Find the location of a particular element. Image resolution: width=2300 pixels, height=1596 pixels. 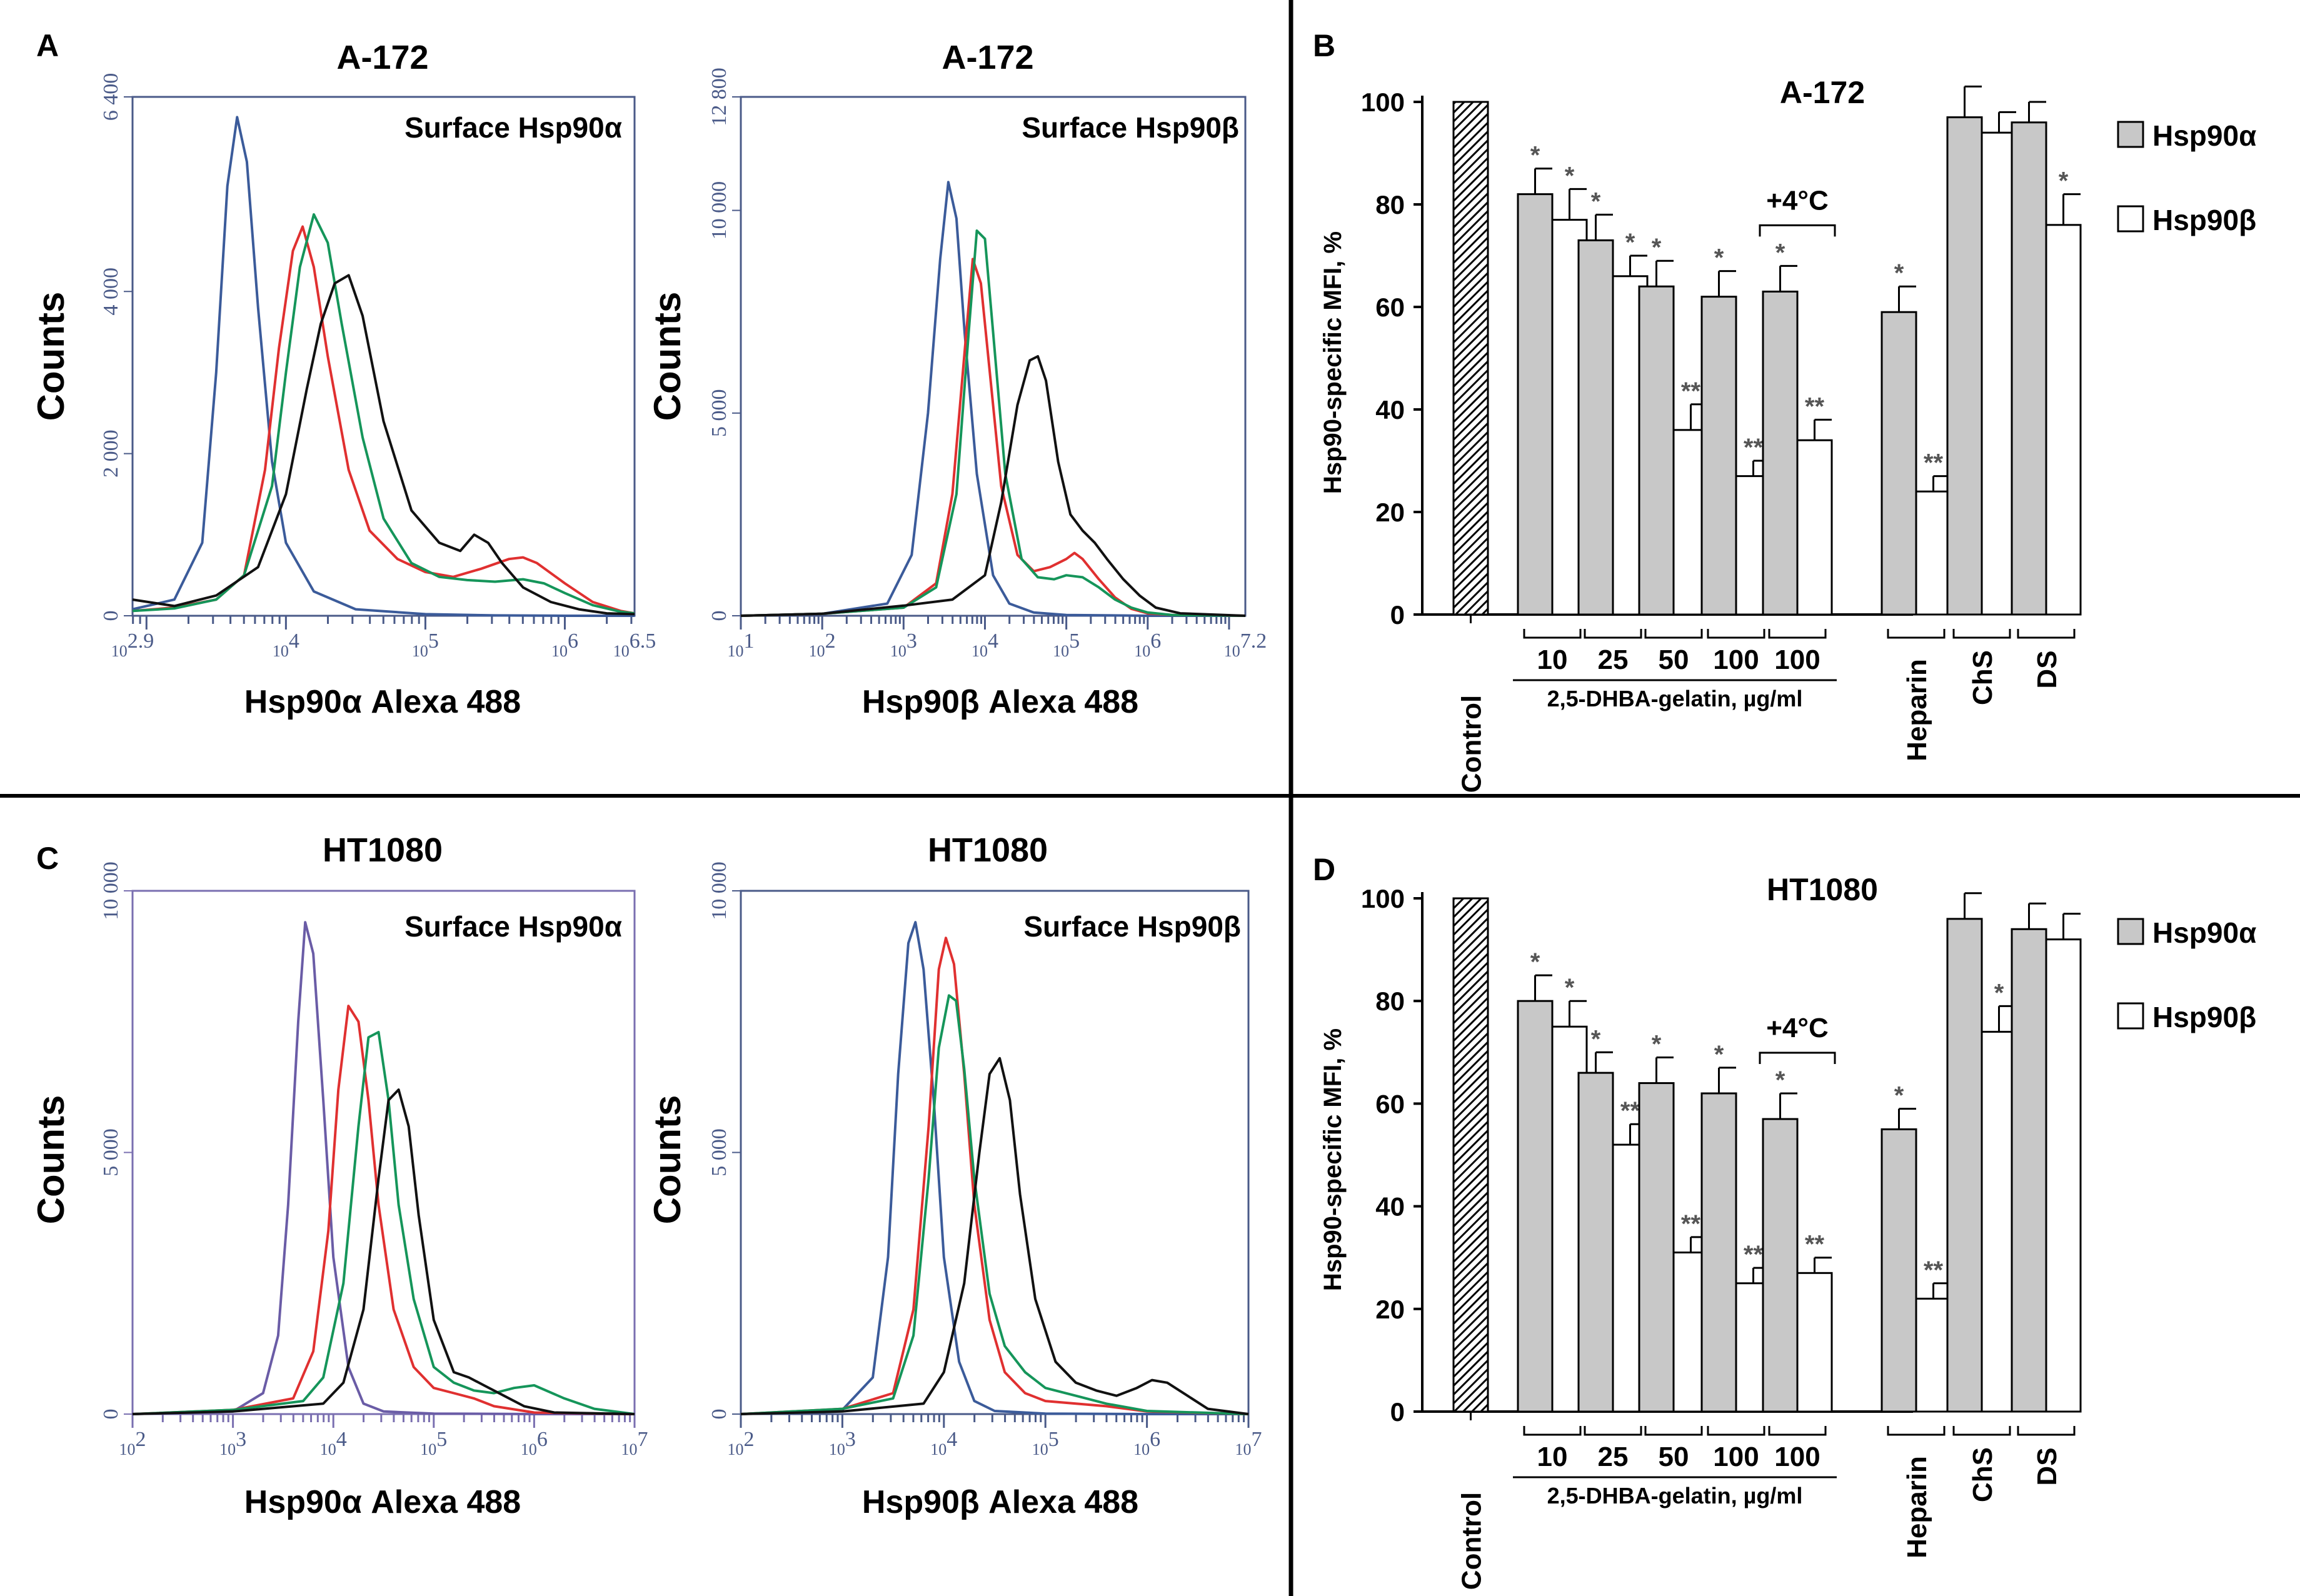

chart-title: A-172 is located at coordinates (987, 57).